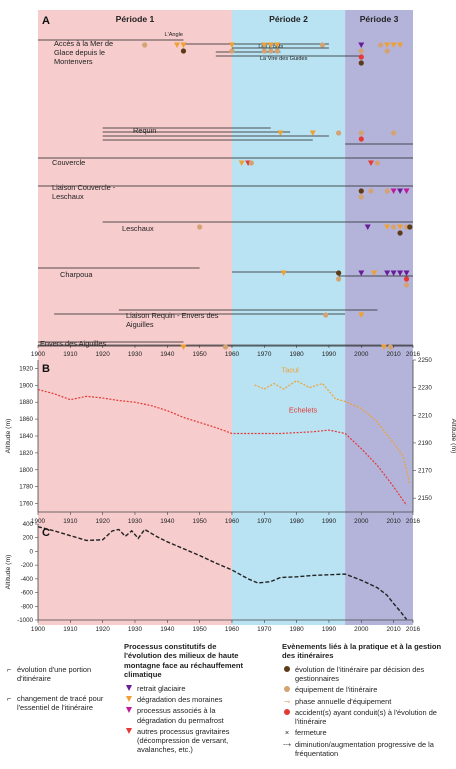  Describe the element at coordinates (413, 629) in the screenshot. I see `x-tick-label: 2016` at that location.